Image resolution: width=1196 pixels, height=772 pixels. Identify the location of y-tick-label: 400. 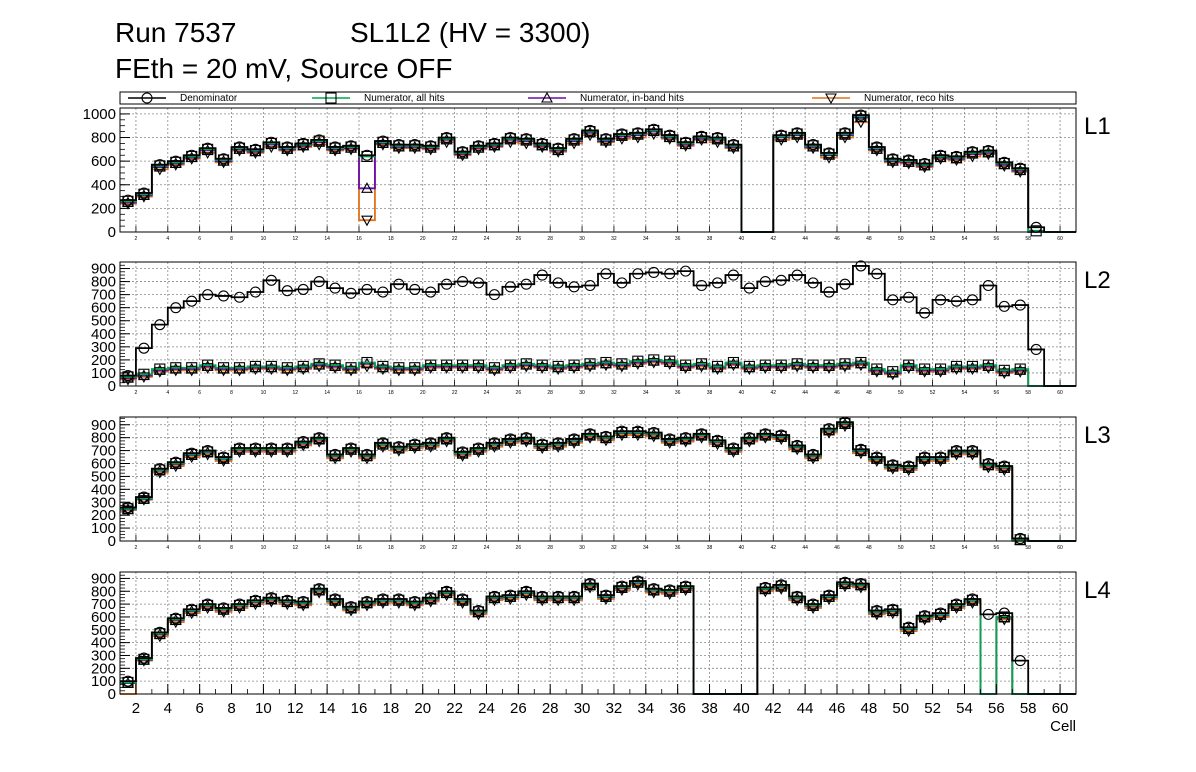
(103, 643).